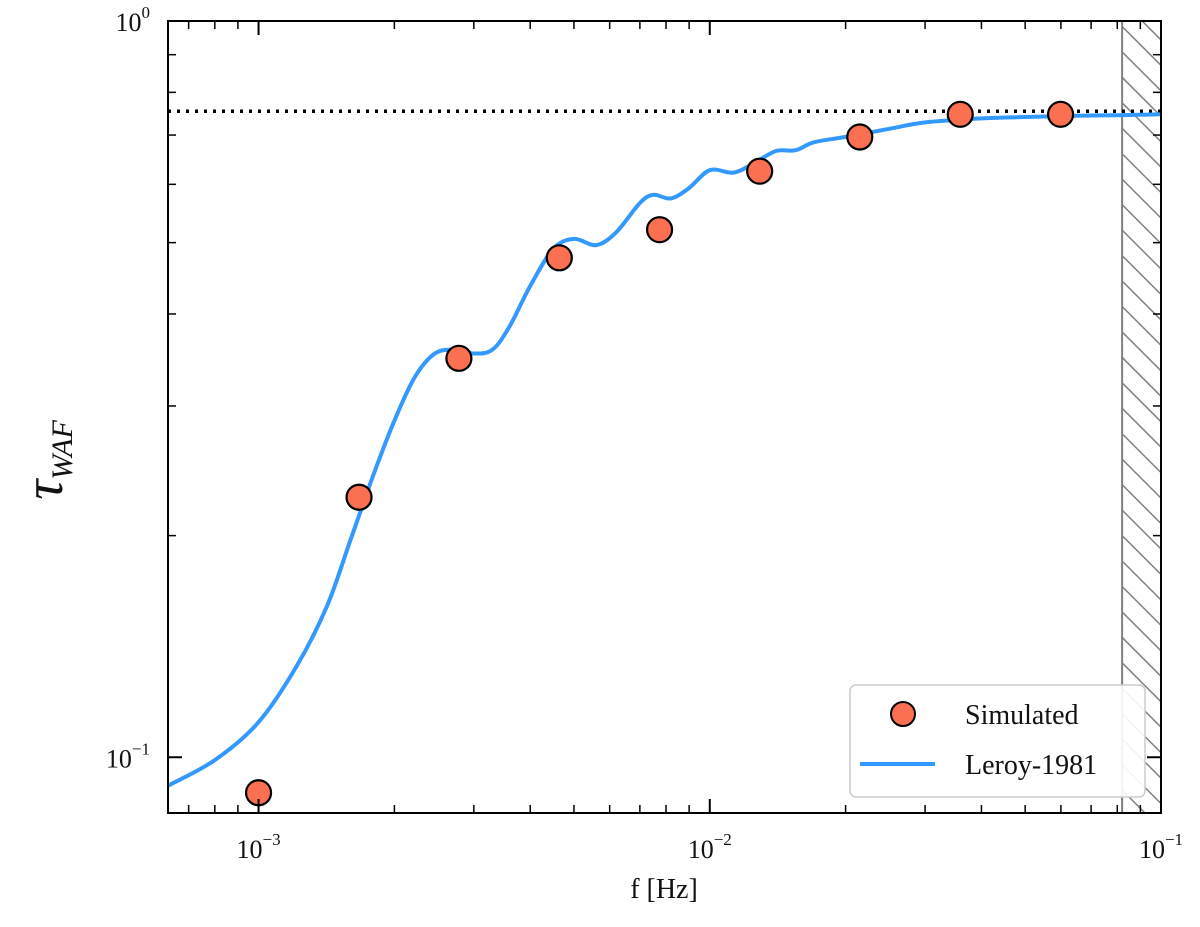 Image resolution: width=1200 pixels, height=927 pixels. I want to click on y-tick-label-1: 10⁻¹, so click(128, 756).